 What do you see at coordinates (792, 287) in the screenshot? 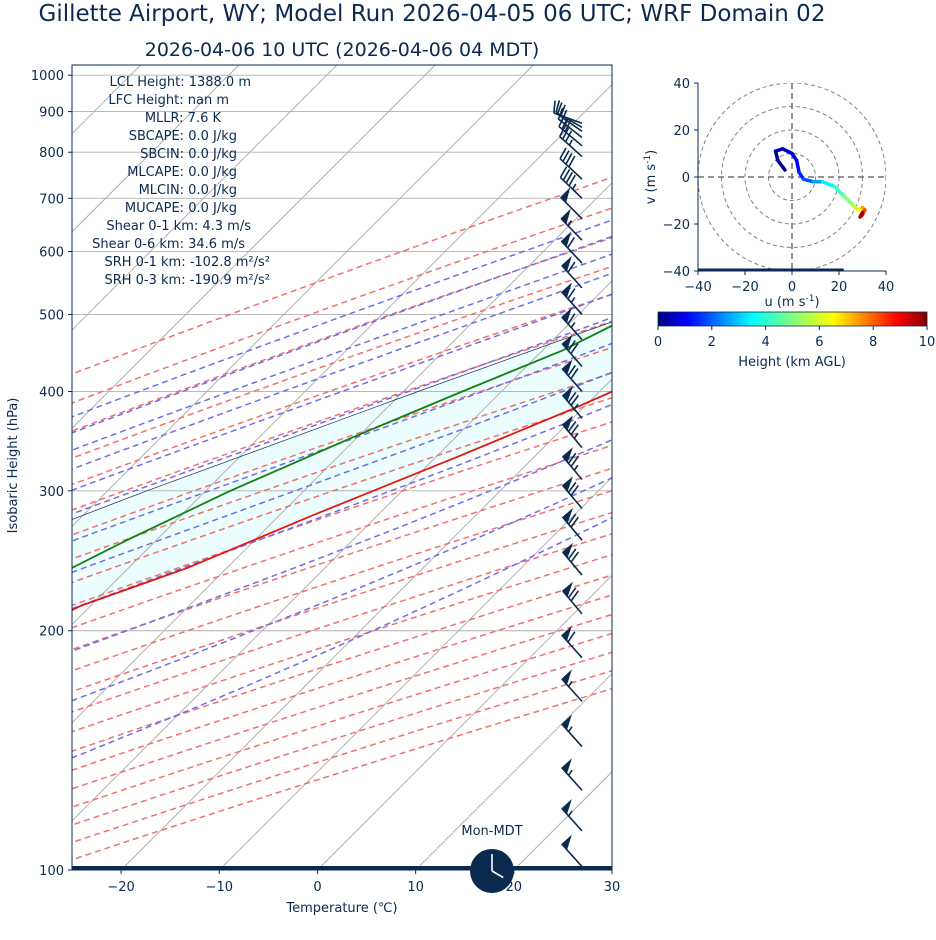
I see `hodograph-x-tick-label: 0` at bounding box center [792, 287].